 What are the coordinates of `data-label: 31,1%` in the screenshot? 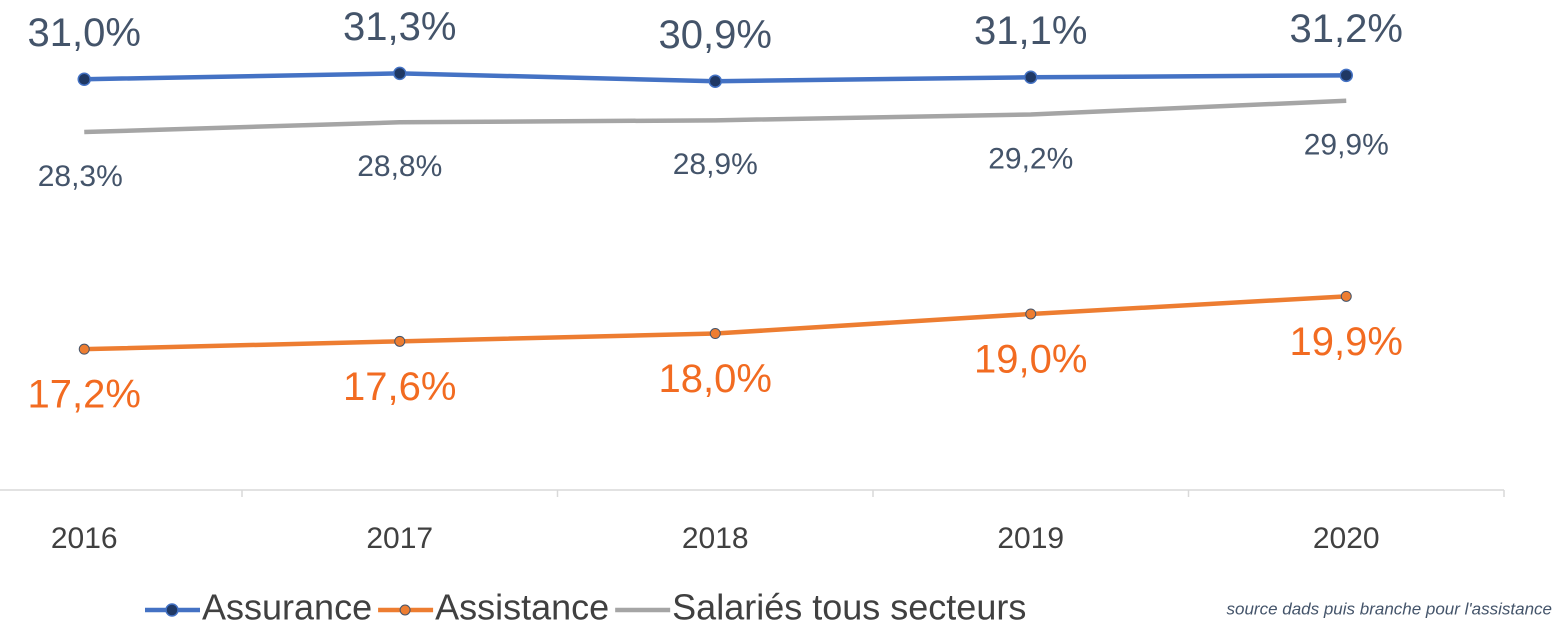 It's located at (1030, 31).